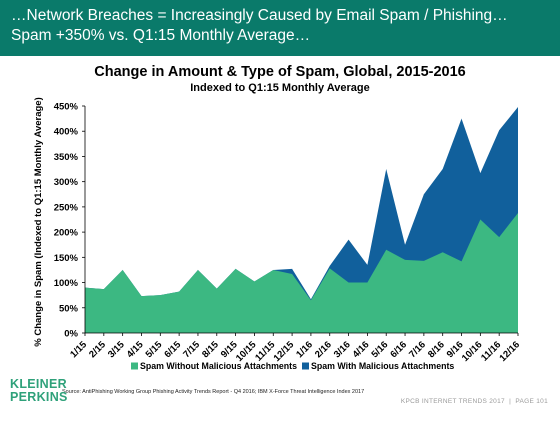  What do you see at coordinates (69, 308) in the screenshot?
I see `y-tick-label: 50%` at bounding box center [69, 308].